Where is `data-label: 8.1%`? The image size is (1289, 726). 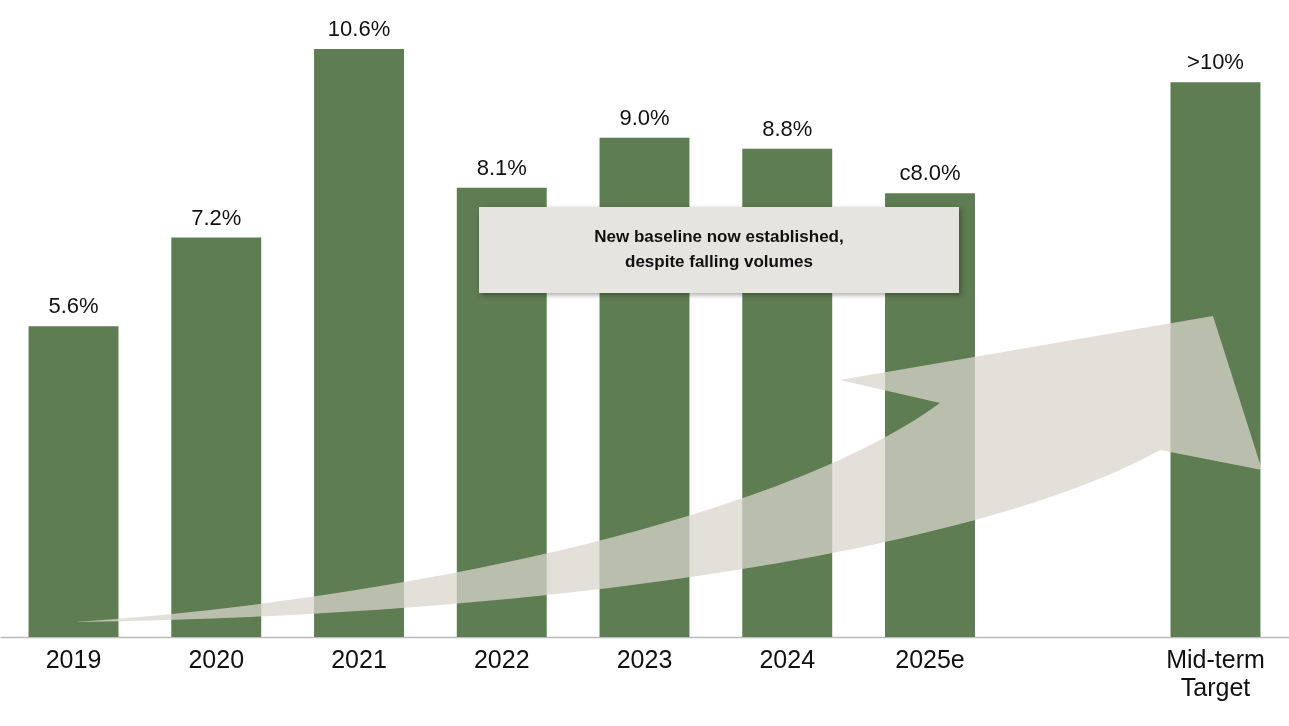 data-label: 8.1% is located at coordinates (501, 167).